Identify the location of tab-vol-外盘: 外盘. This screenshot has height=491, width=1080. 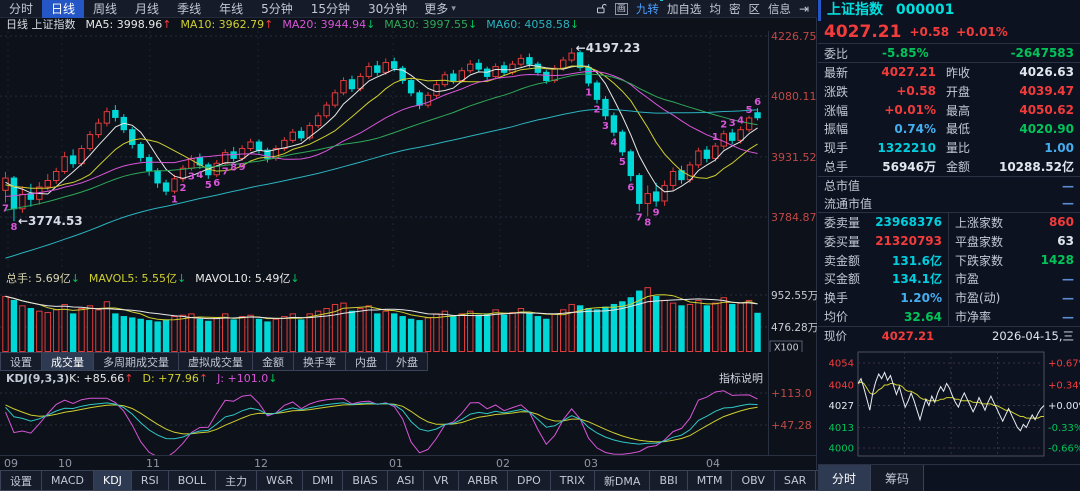
(407, 361).